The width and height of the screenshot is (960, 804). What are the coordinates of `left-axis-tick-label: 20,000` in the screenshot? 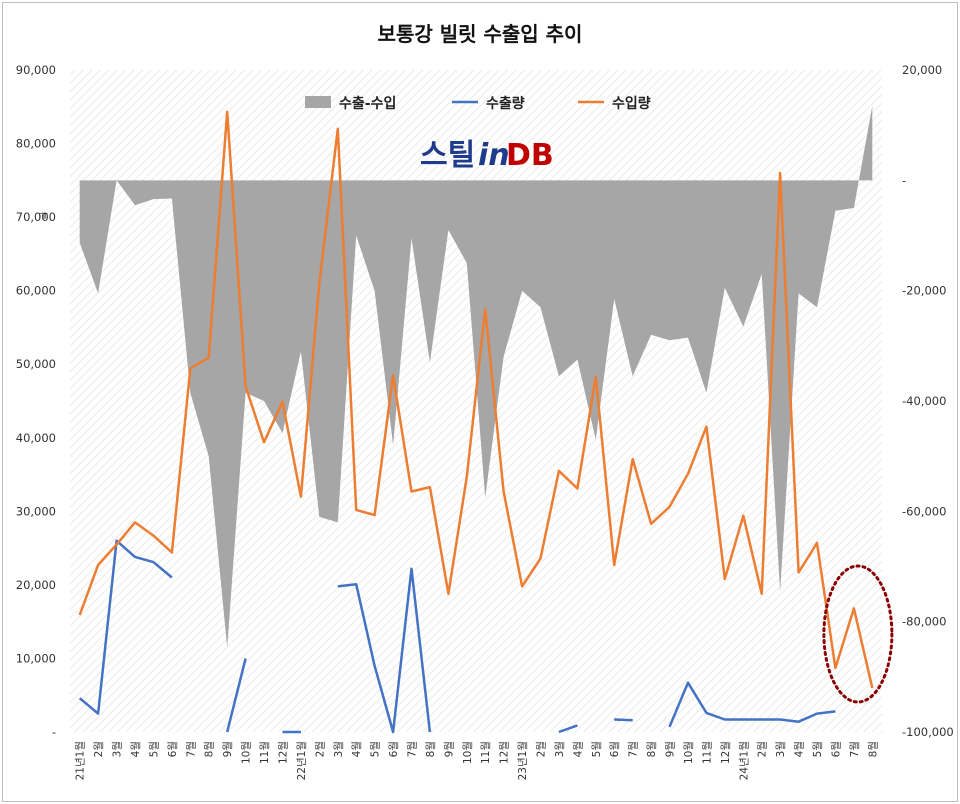 It's located at (36, 585).